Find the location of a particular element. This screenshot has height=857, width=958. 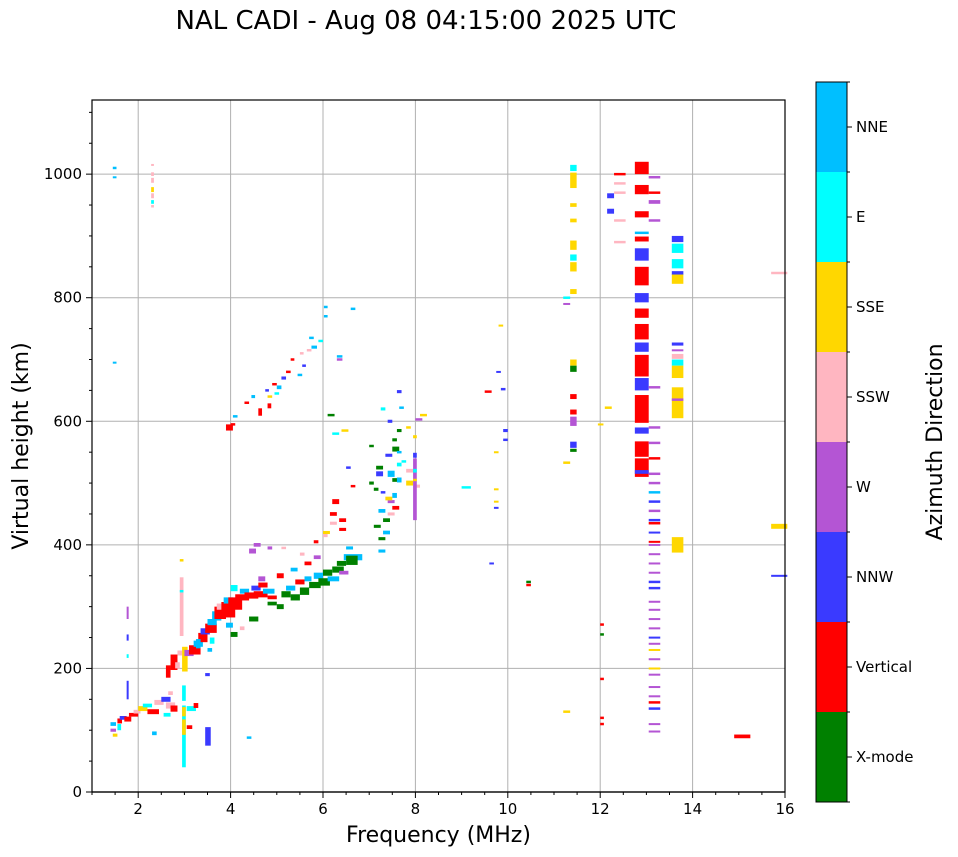

y-tick-label: 600 is located at coordinates (67, 421).